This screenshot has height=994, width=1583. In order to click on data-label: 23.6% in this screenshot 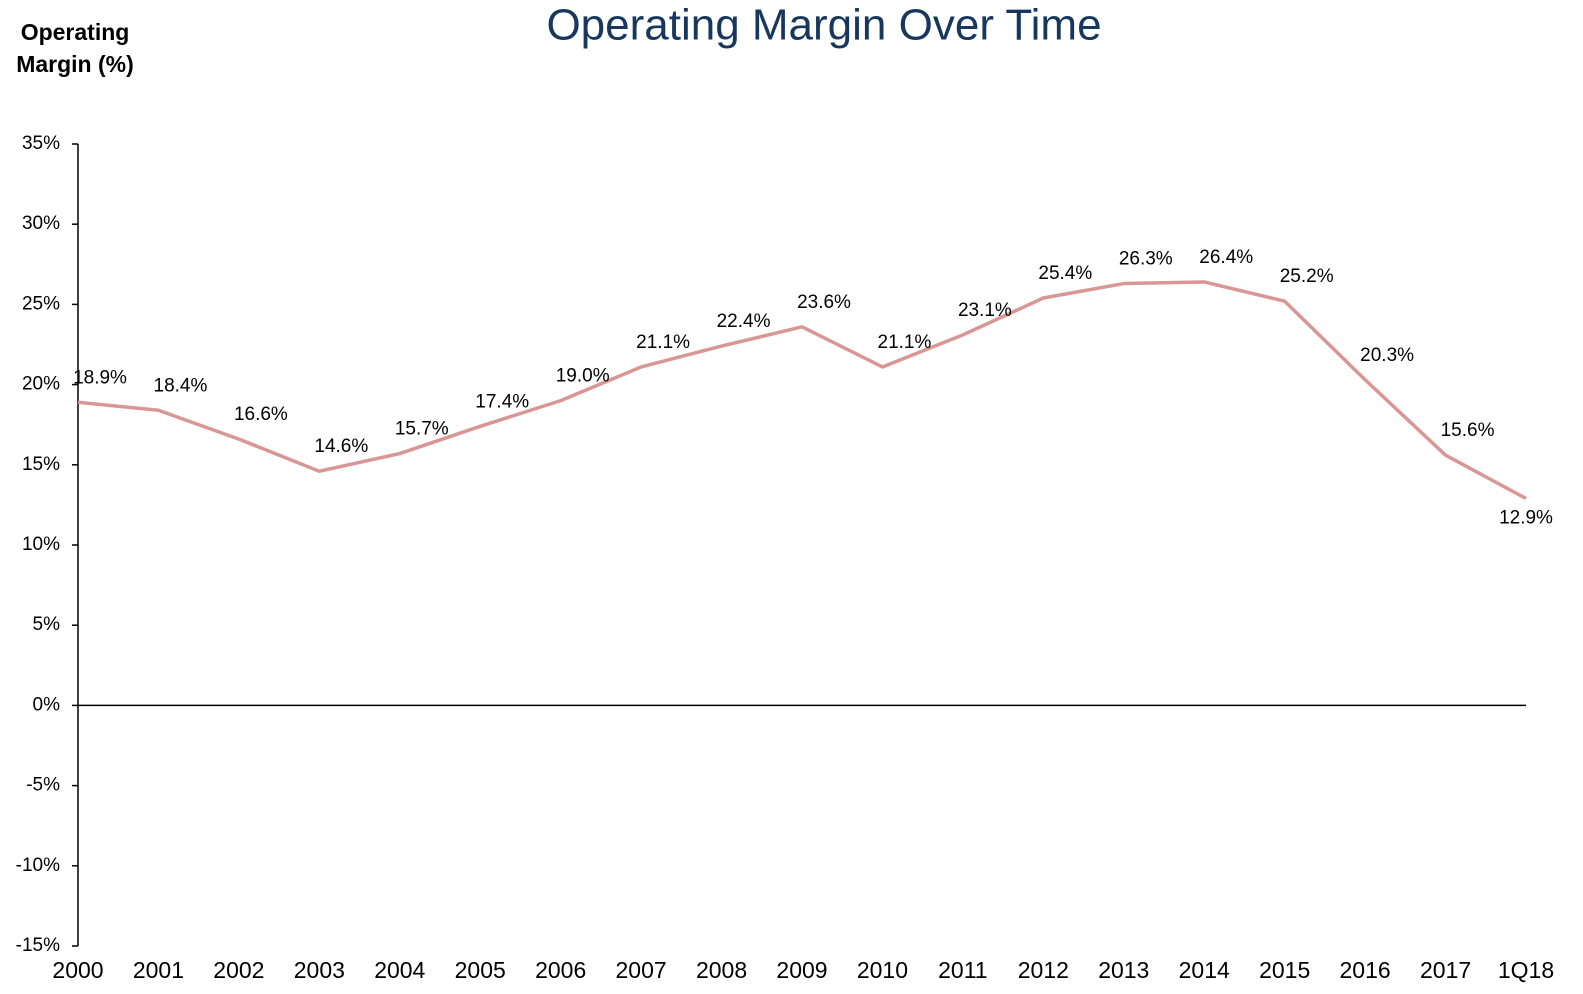, I will do `click(824, 302)`.